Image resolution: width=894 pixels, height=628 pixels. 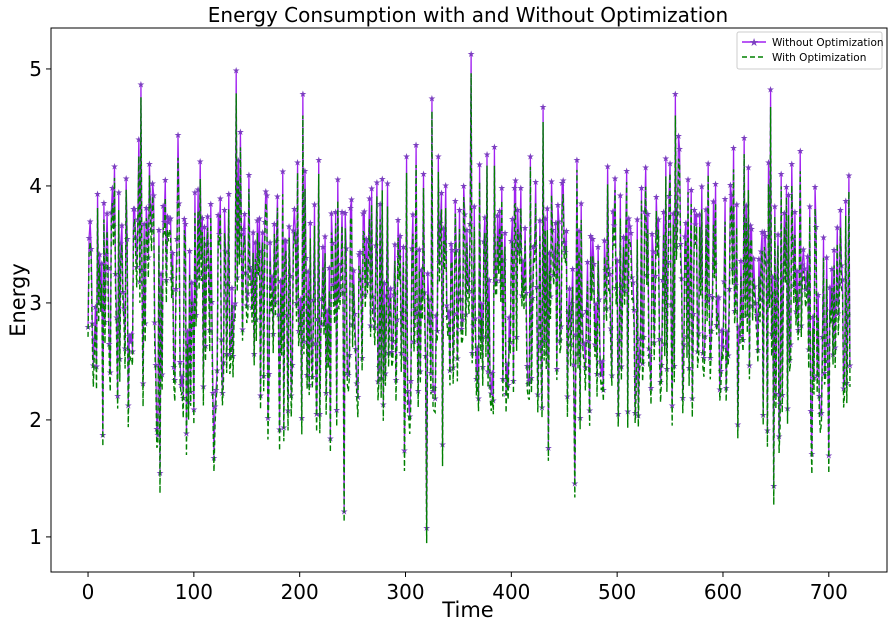 I want to click on x-tick-label: 500, so click(x=617, y=592).